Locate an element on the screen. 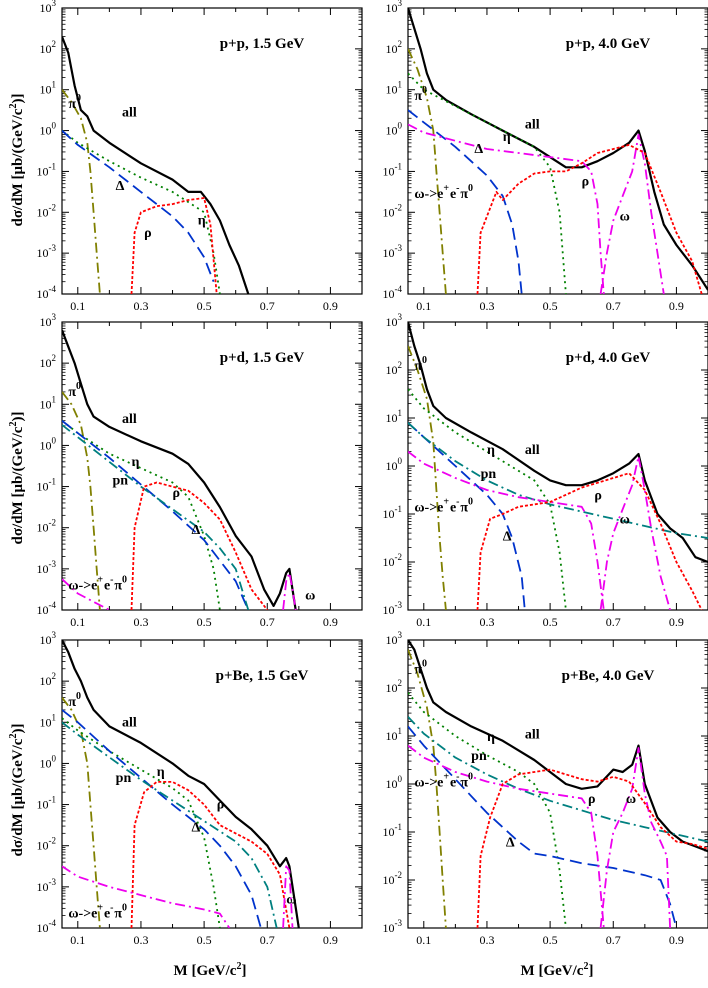  panel-title: p+Be, 4.0 GeV is located at coordinates (608, 676).